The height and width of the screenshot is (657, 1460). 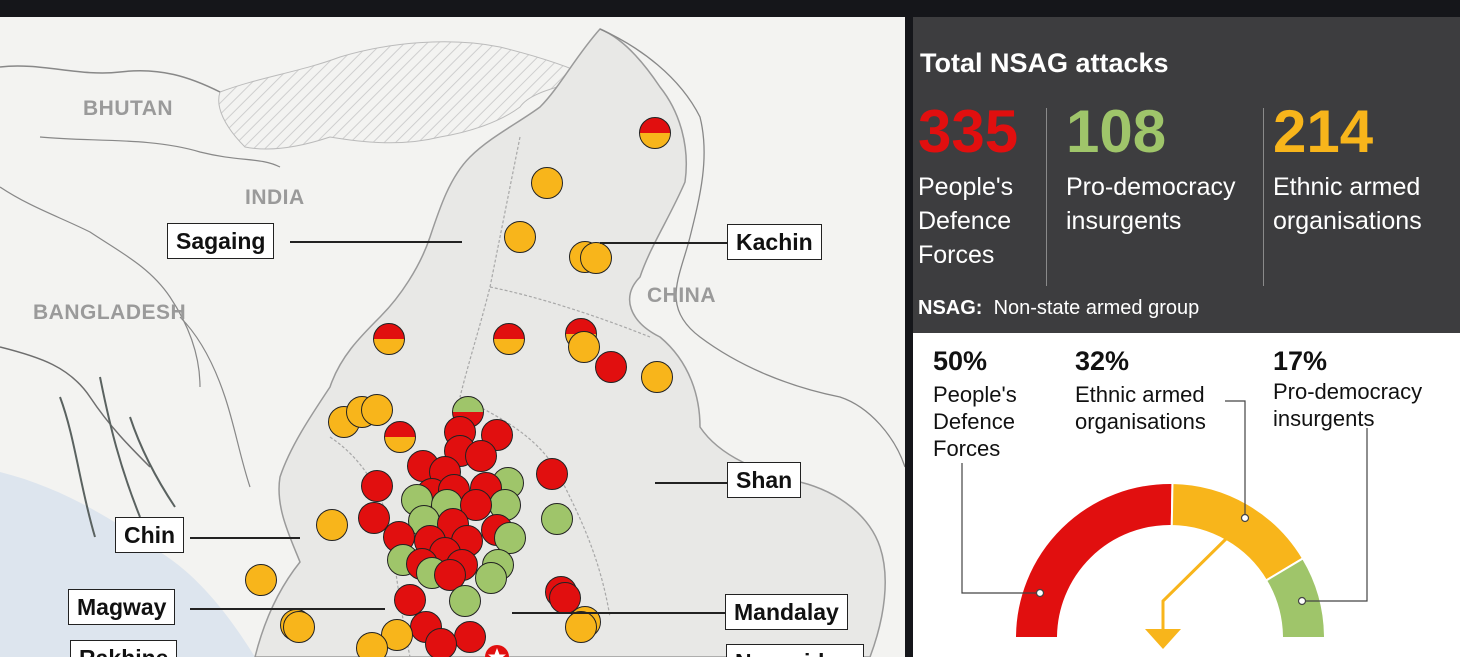 I want to click on capital-star-icon, so click(x=497, y=651).